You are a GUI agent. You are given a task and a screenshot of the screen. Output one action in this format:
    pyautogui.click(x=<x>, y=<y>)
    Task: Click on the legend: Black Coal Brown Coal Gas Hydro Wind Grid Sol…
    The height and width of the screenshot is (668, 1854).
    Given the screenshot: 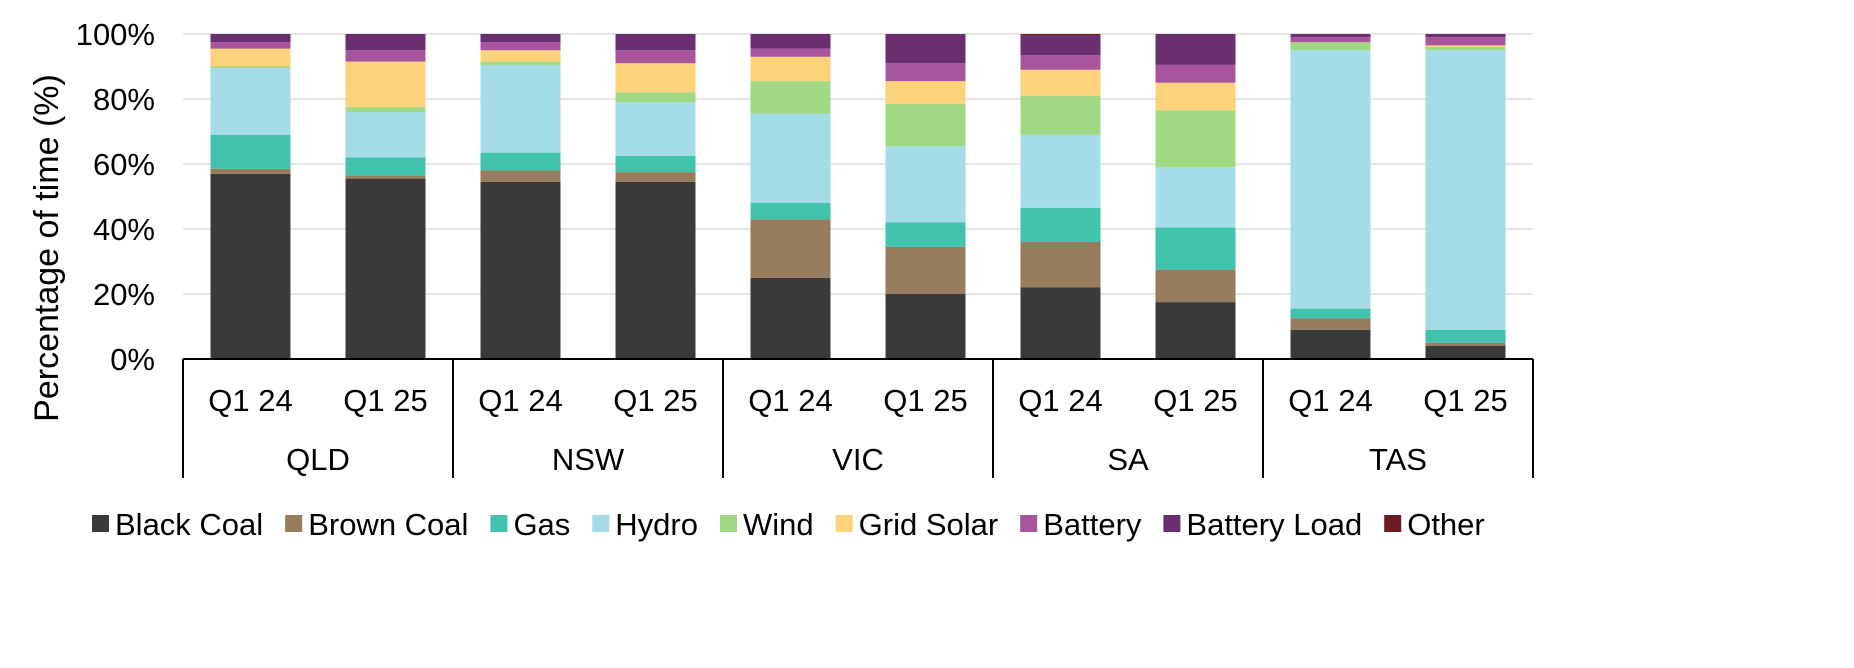 What is the action you would take?
    pyautogui.click(x=788, y=524)
    